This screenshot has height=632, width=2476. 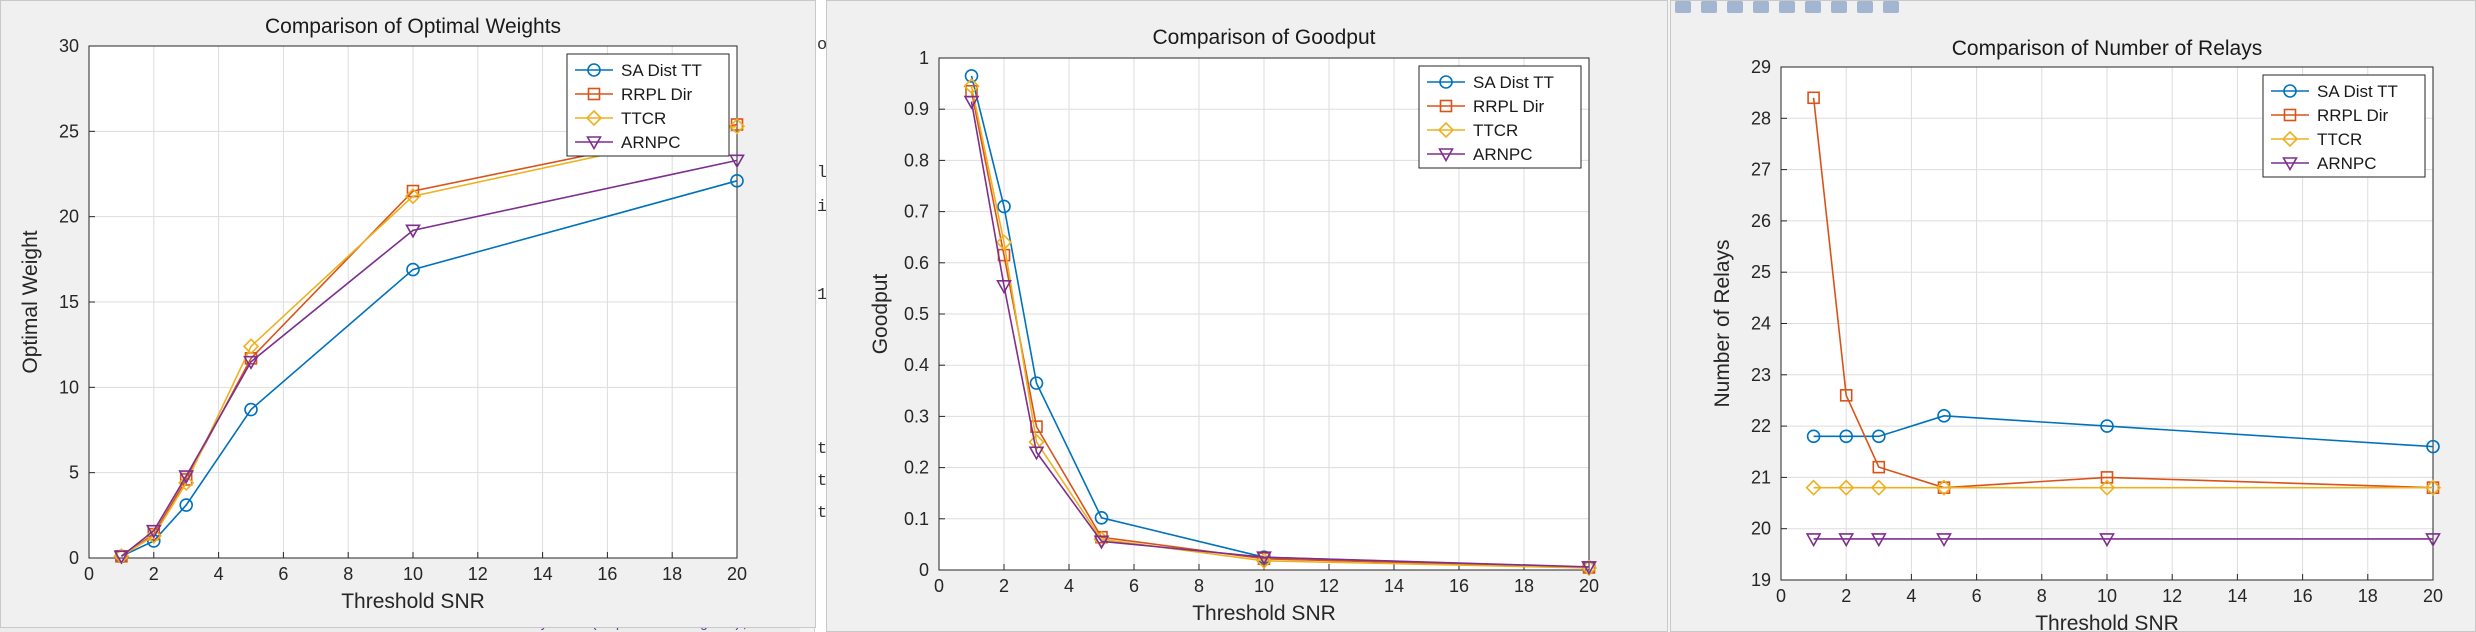 I want to click on x-tick-label: 8, so click(x=348, y=574).